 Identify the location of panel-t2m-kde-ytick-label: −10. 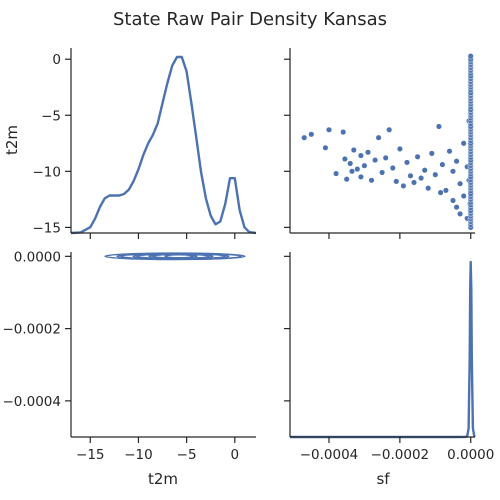
(47, 172).